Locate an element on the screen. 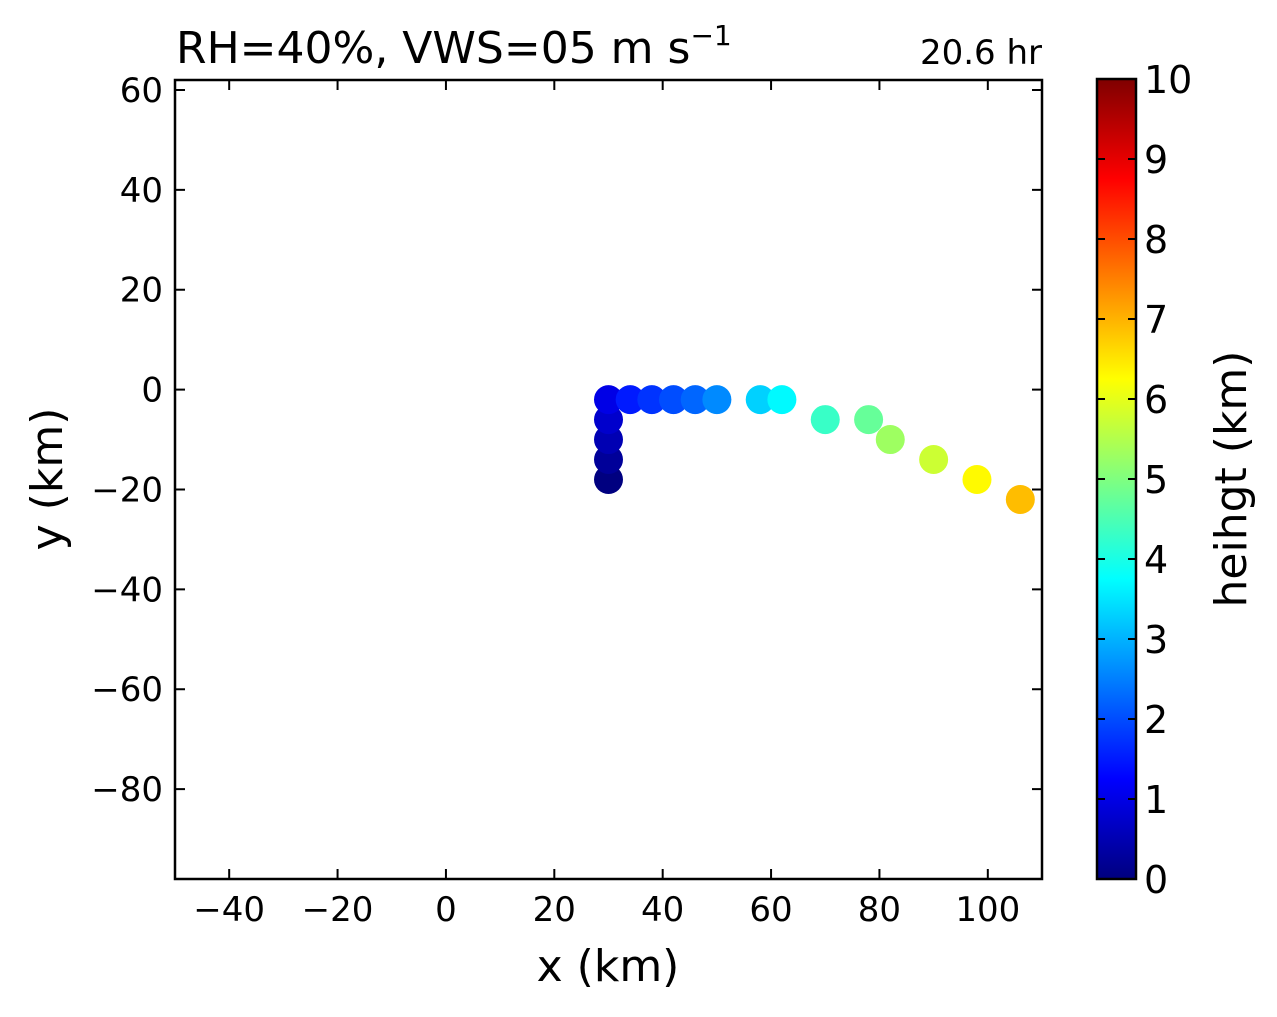 The image size is (1277, 1017). elapsed-time-label: 20.6 hr is located at coordinates (981, 53).